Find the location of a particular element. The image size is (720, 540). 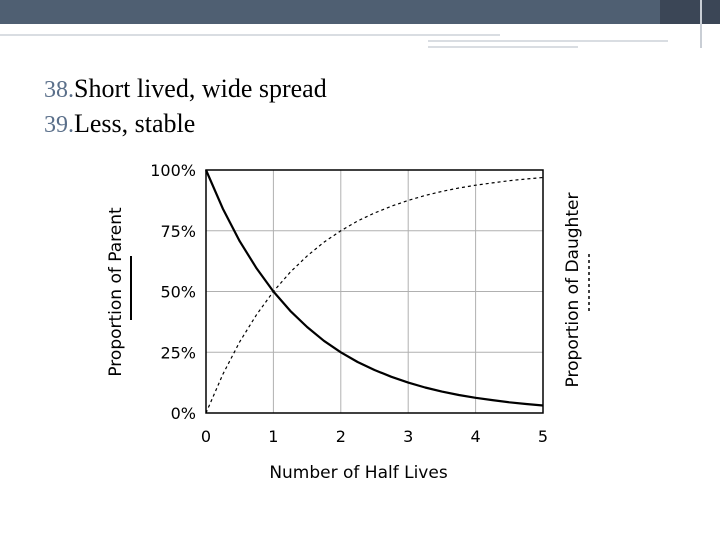

bullet-text: Short lived, wide spread is located at coordinates (200, 88).